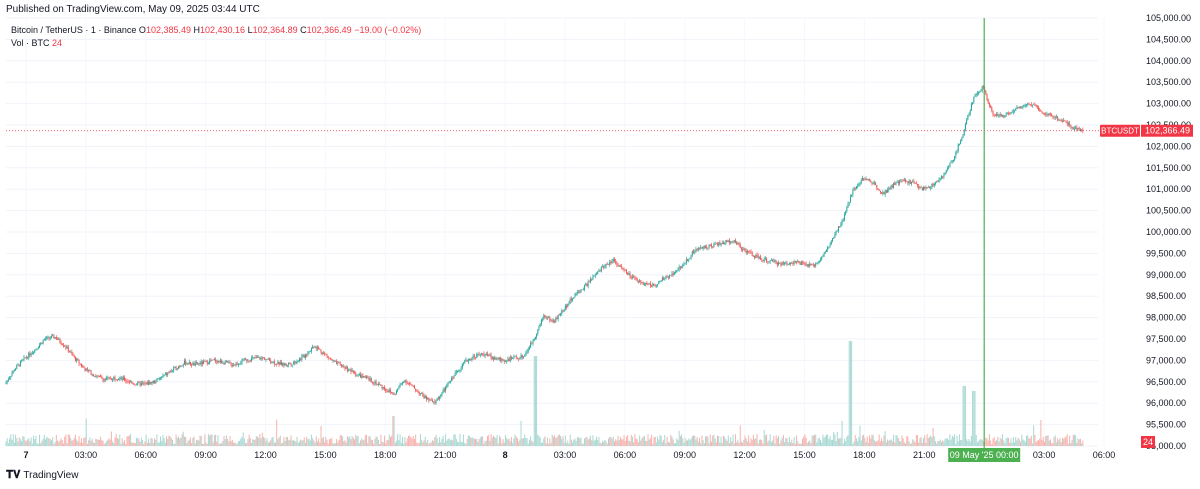 The image size is (1200, 489). What do you see at coordinates (74, 30) in the screenshot?
I see `symbol-title: Bitcoin / TetherUS · 1 · Binance` at bounding box center [74, 30].